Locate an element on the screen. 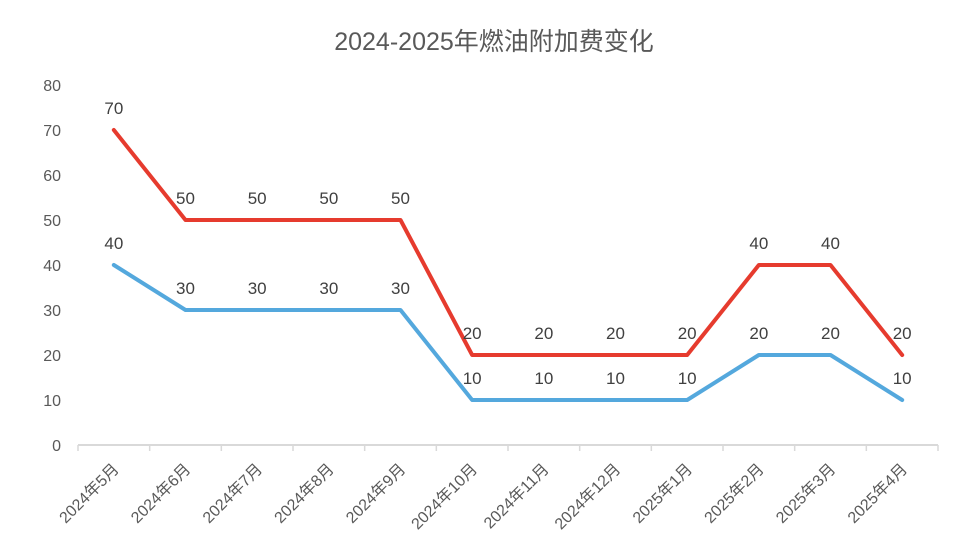 The height and width of the screenshot is (542, 974). y-tick-label: 0 is located at coordinates (56, 446).